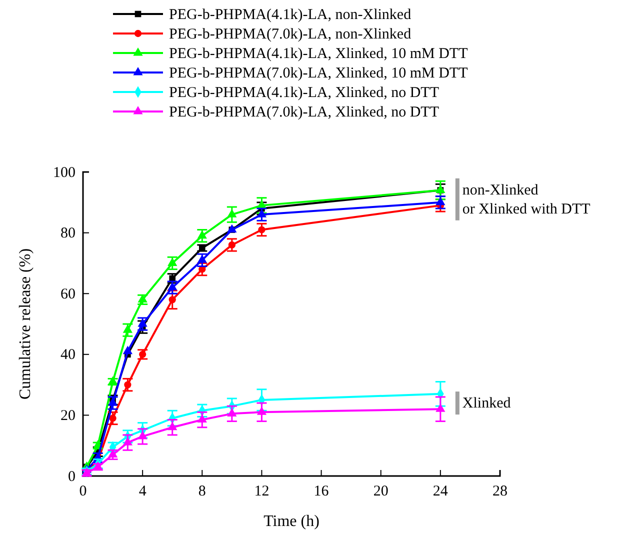 The width and height of the screenshot is (624, 534). Describe the element at coordinates (290, 15) in the screenshot. I see `legend-label: PEG-b-PHPMA(4.1k)-LA, non-Xlinked` at that location.